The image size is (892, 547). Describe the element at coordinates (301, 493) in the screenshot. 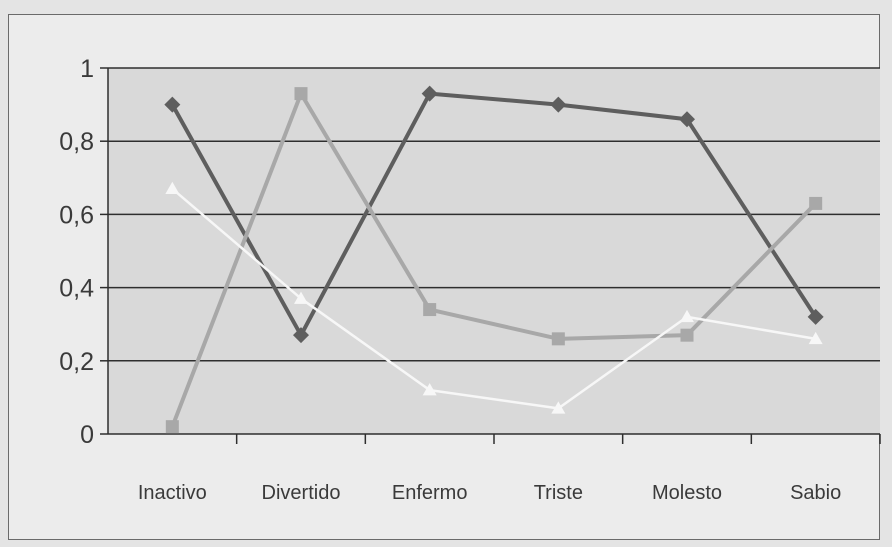

I see `x-tick-label: Divertido` at that location.